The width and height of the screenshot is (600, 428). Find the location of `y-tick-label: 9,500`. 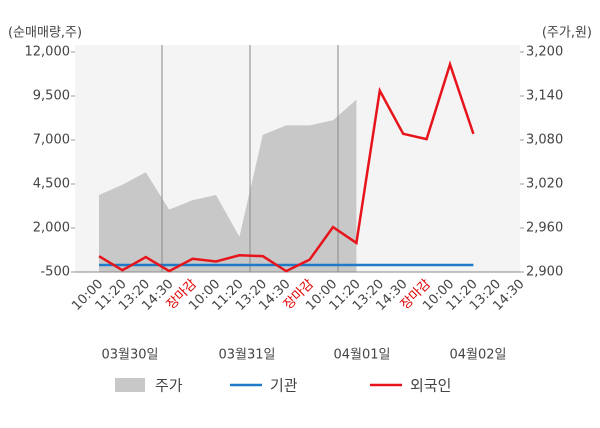

y-tick-label: 9,500 is located at coordinates (51, 96).